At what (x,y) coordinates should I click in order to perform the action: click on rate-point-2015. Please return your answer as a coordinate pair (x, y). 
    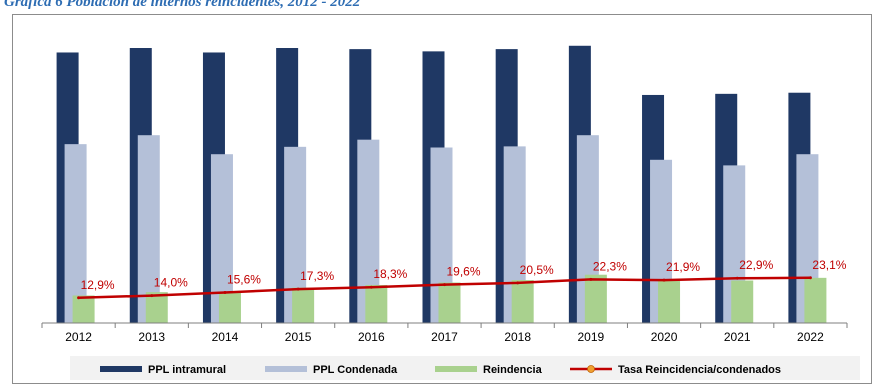
    Looking at the image, I should click on (298, 289).